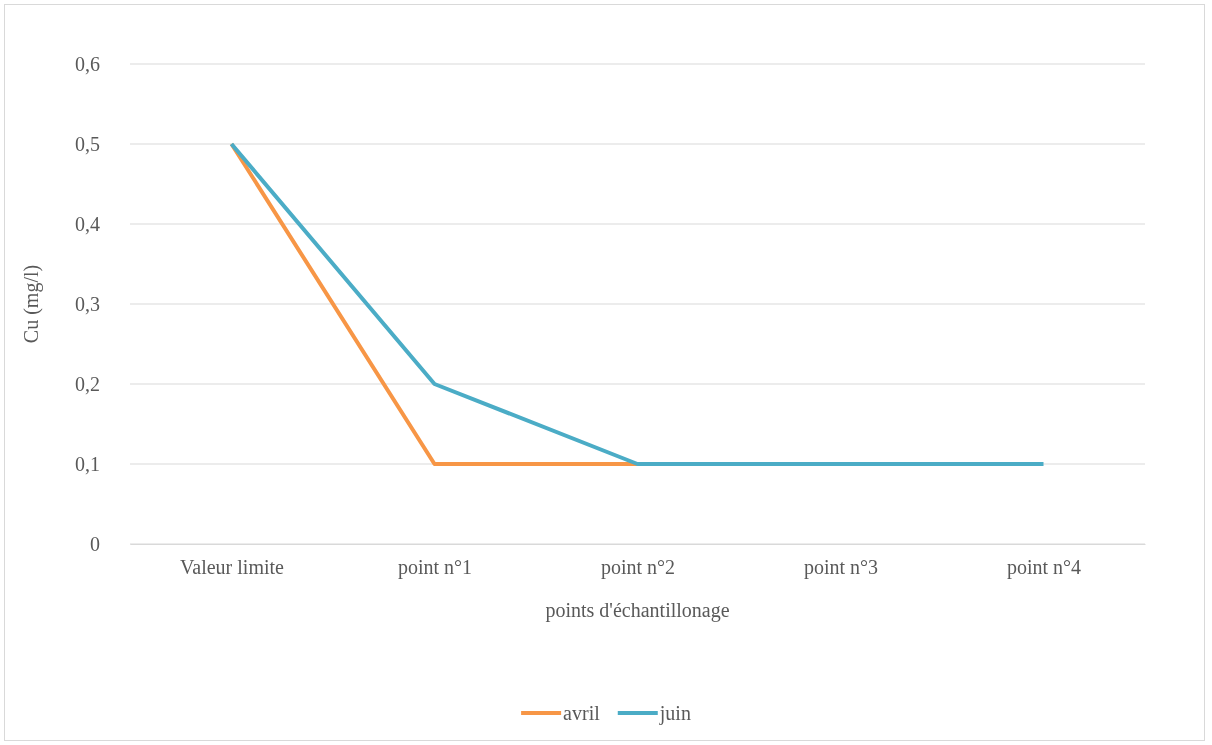 The height and width of the screenshot is (745, 1212). Describe the element at coordinates (674, 713) in the screenshot. I see `legend-label: juin` at that location.